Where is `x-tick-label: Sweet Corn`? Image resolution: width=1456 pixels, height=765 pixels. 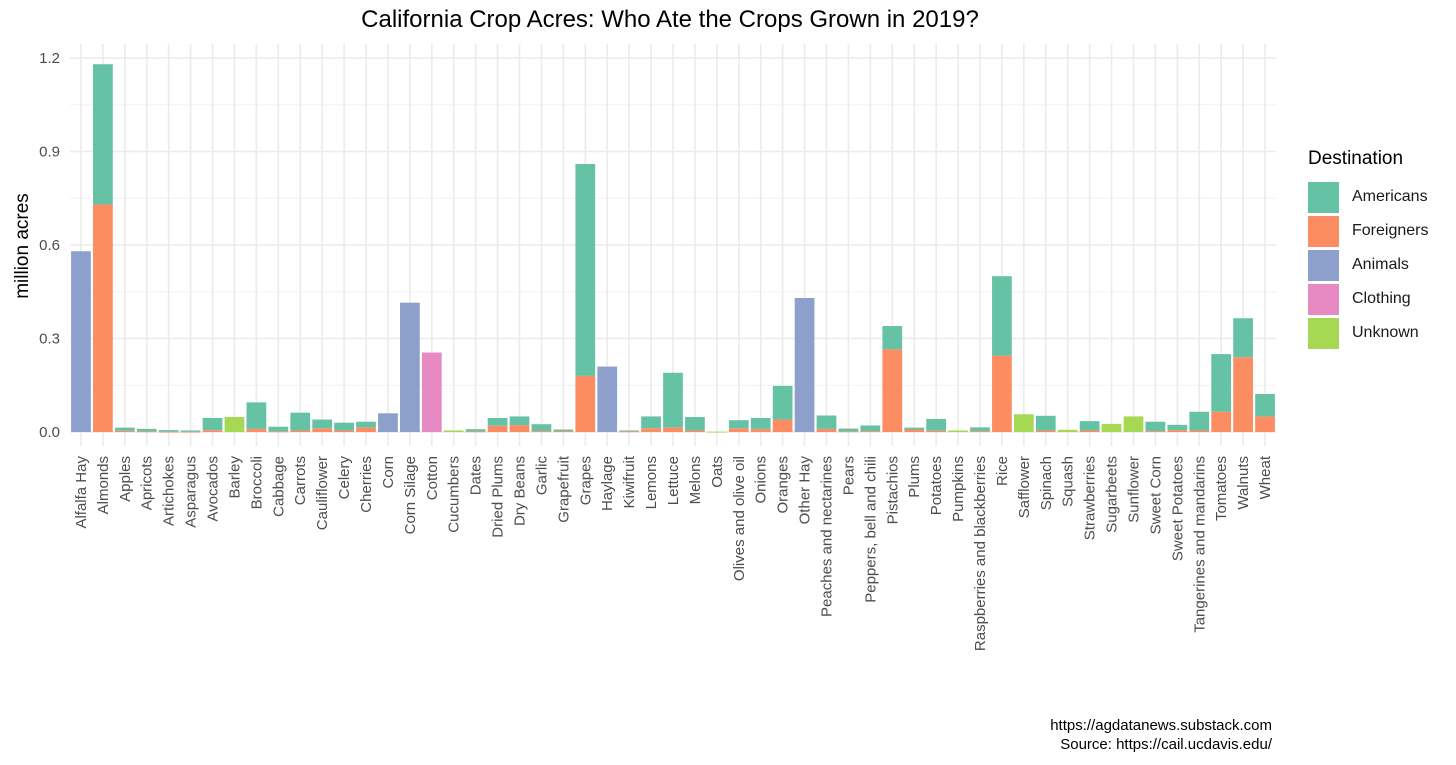 x-tick-label: Sweet Corn is located at coordinates (1155, 495).